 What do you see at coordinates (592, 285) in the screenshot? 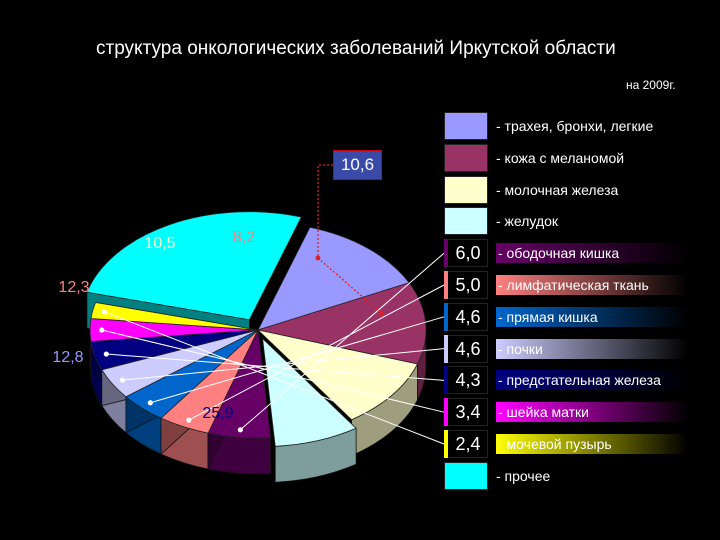
I see `legend-label: - лимфатическая ткань` at bounding box center [592, 285].